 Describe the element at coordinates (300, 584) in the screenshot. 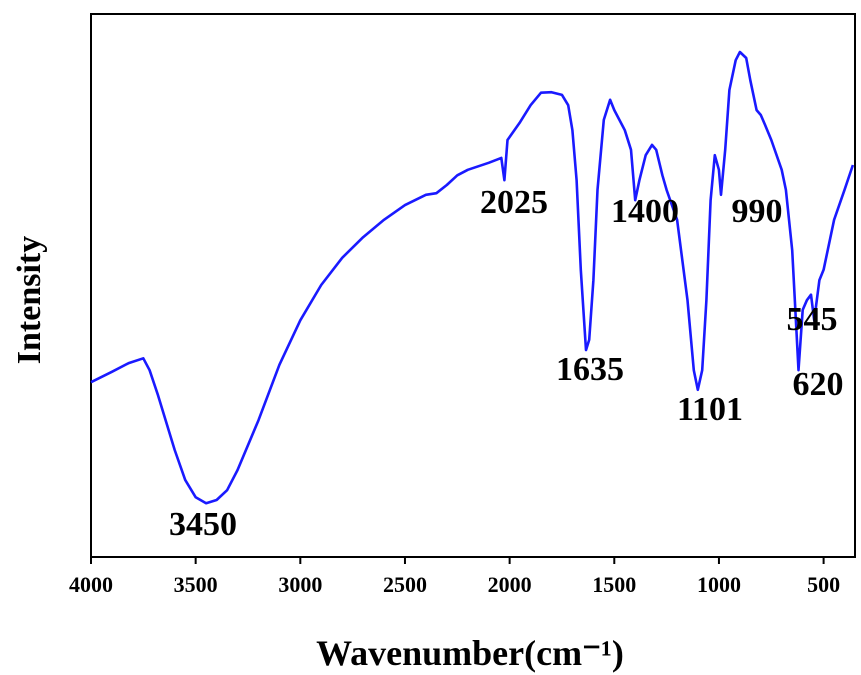

I see `x-tick-label: 3000` at that location.